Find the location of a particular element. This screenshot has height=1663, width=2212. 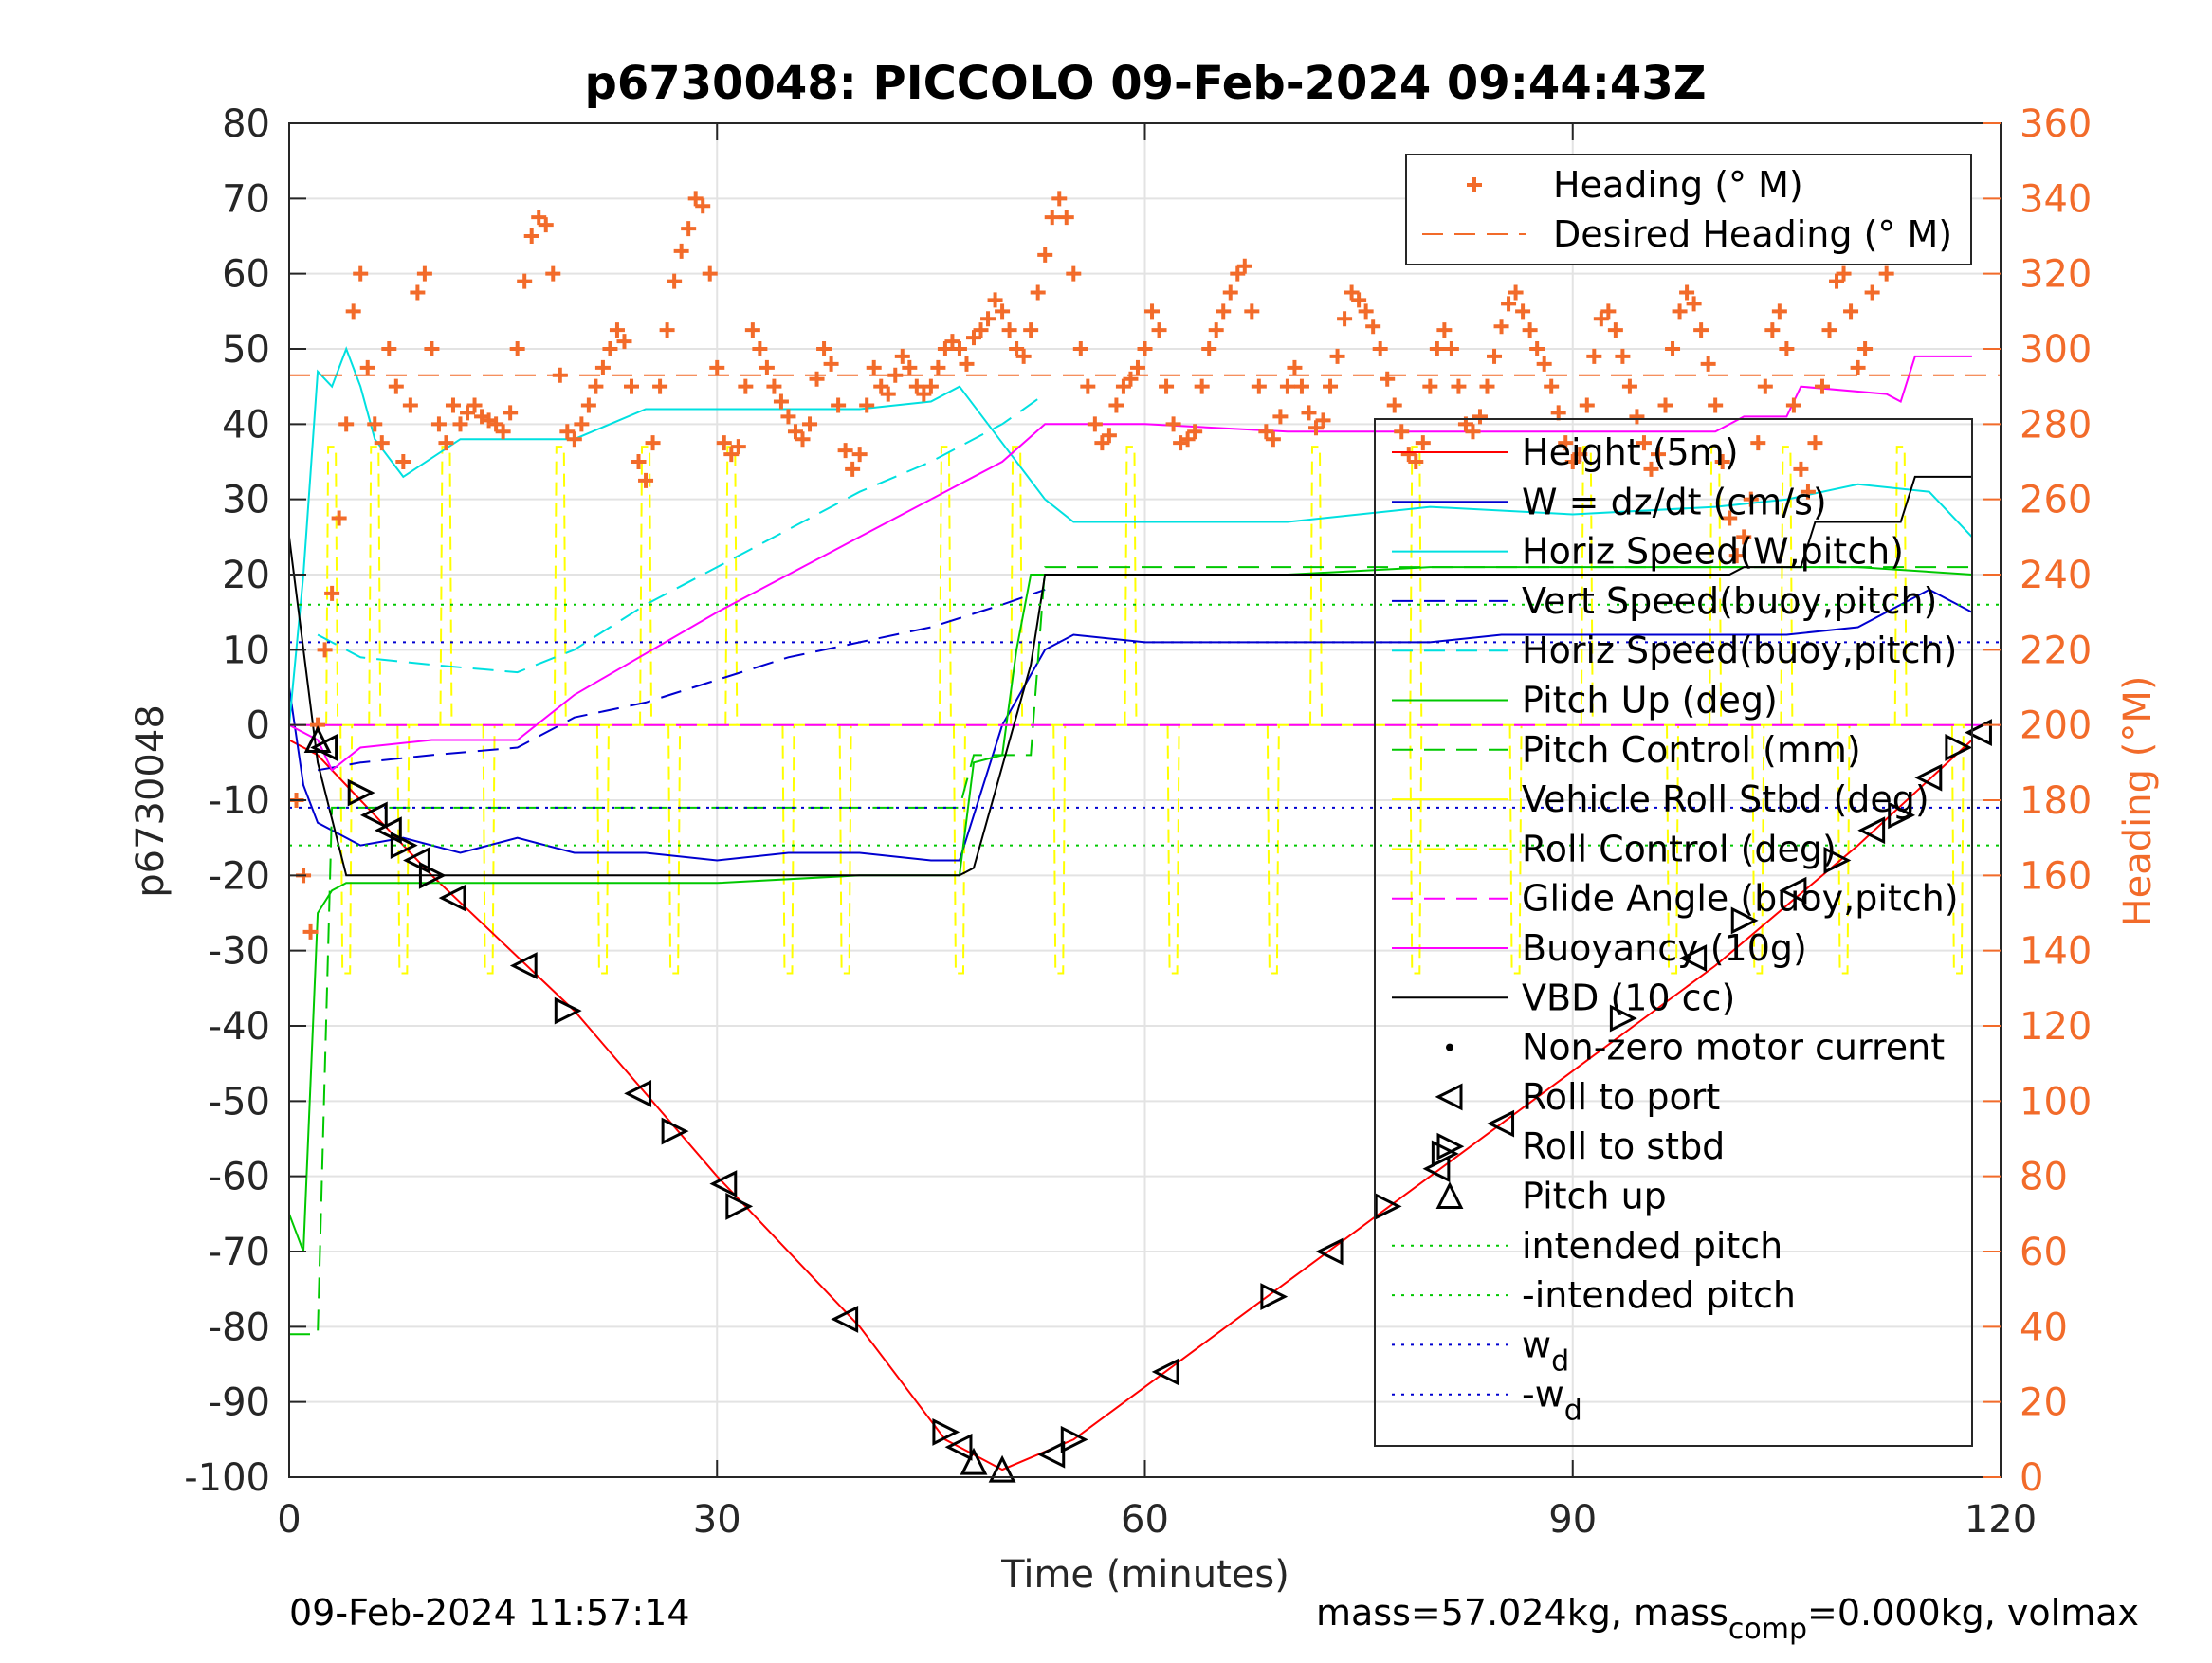

y-tick-label: 50 is located at coordinates (246, 350).